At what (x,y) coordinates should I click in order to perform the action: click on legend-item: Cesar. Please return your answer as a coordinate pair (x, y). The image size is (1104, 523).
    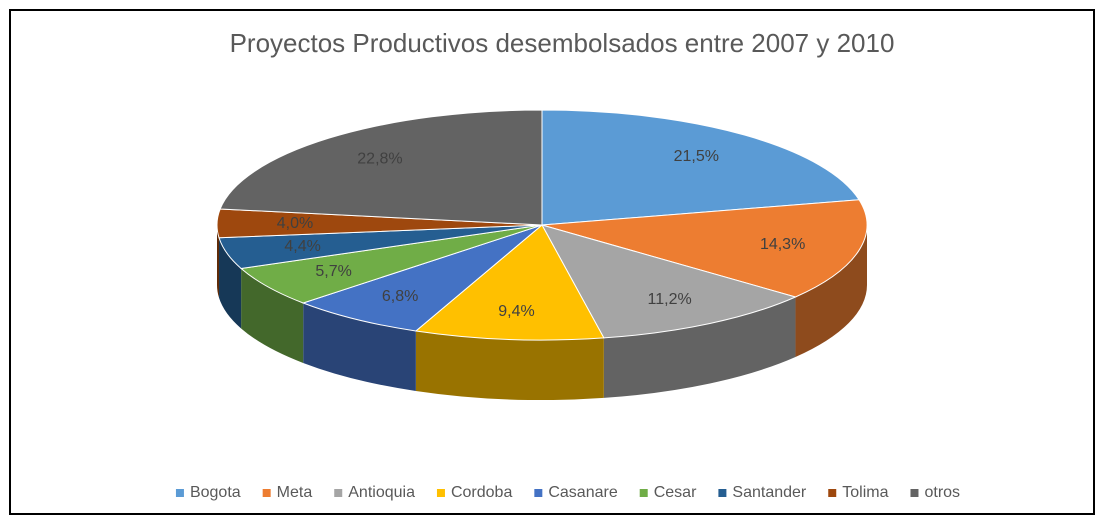
    Looking at the image, I should click on (668, 492).